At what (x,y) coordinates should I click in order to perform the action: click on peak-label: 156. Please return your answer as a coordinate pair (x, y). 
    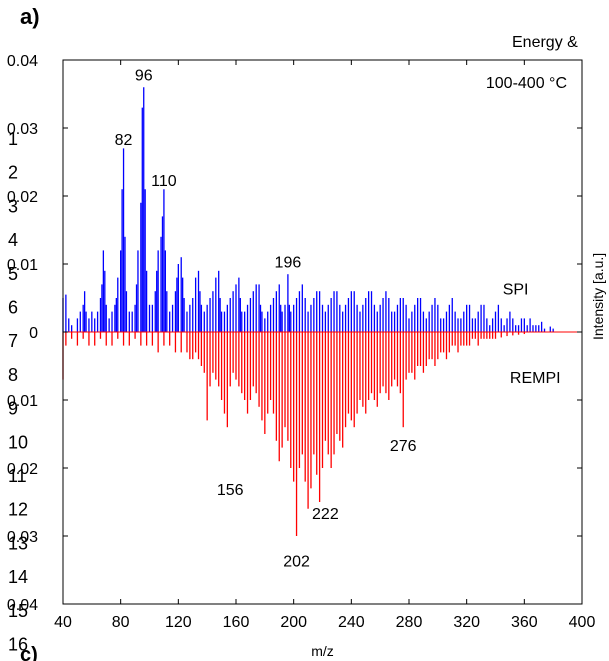
    Looking at the image, I should click on (230, 490).